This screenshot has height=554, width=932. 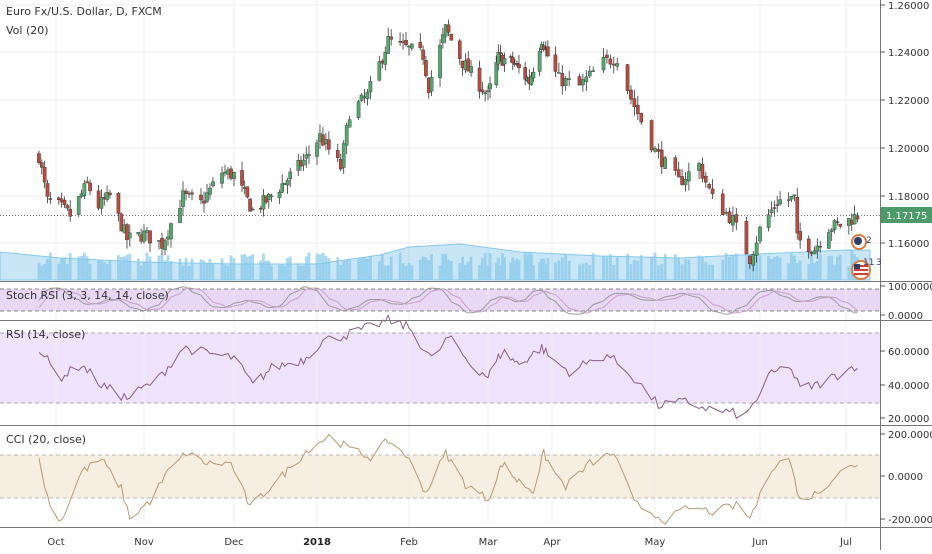 I want to click on price-tick-label: 1.20000, so click(x=908, y=149).